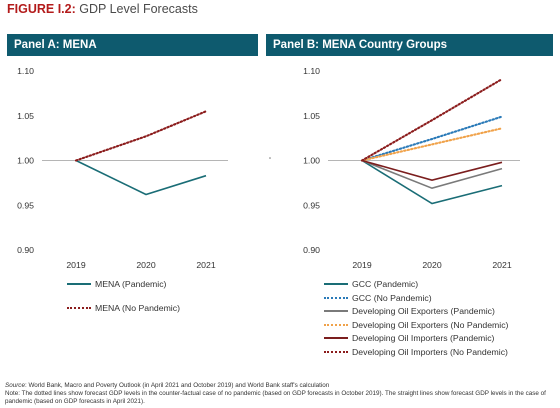  What do you see at coordinates (131, 284) in the screenshot?
I see `legend-label: MENA (Pandemic)` at bounding box center [131, 284].